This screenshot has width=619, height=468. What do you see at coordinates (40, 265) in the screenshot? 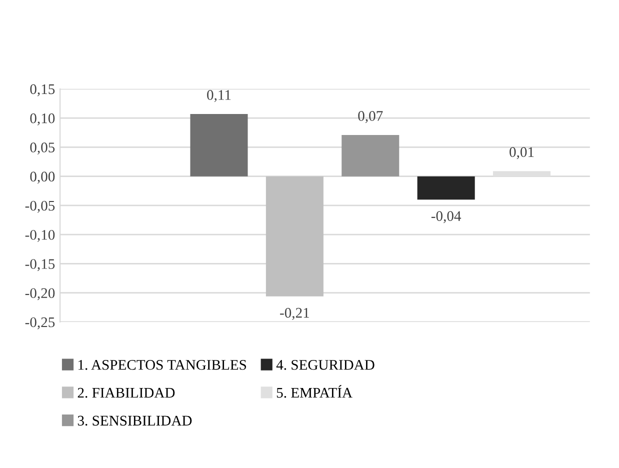
I see `y-tick-label: -0,15` at bounding box center [40, 265].